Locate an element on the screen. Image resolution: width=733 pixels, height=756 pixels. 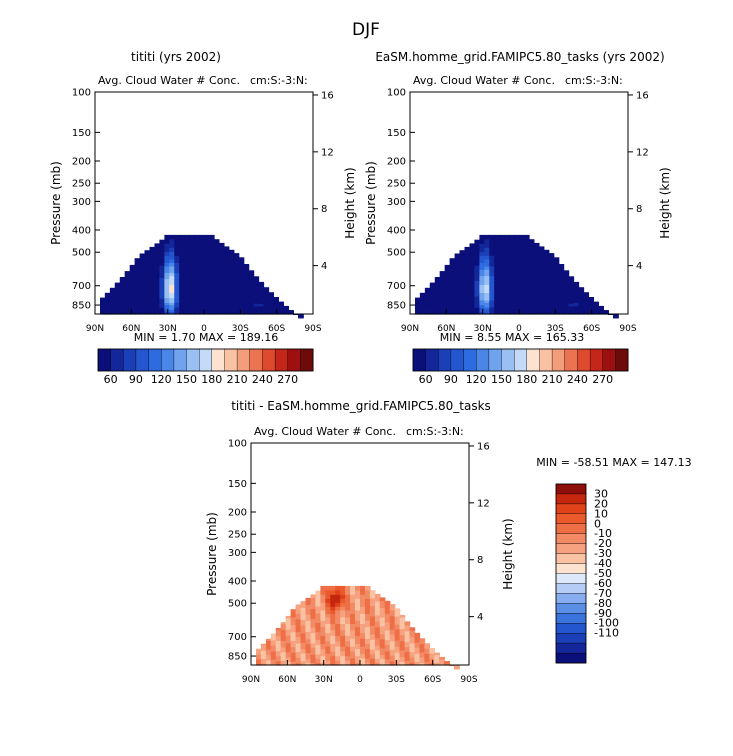
height-tick-label: 16 is located at coordinates (327, 95).